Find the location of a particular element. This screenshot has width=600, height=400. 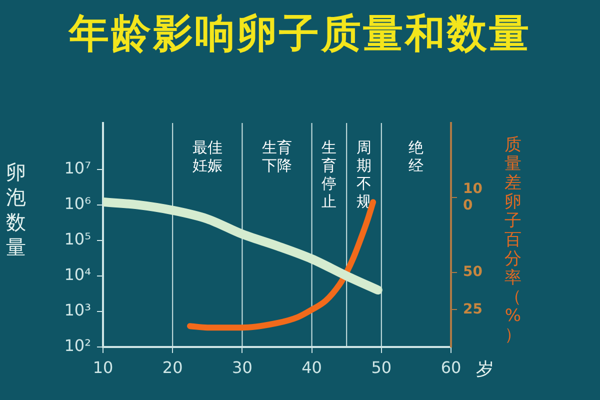

x-tick-label: 60 is located at coordinates (451, 367).